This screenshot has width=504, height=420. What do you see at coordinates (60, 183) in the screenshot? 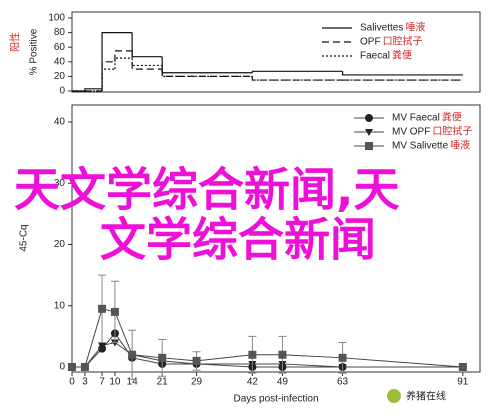
I see `y-tick-label: 30` at bounding box center [60, 183].